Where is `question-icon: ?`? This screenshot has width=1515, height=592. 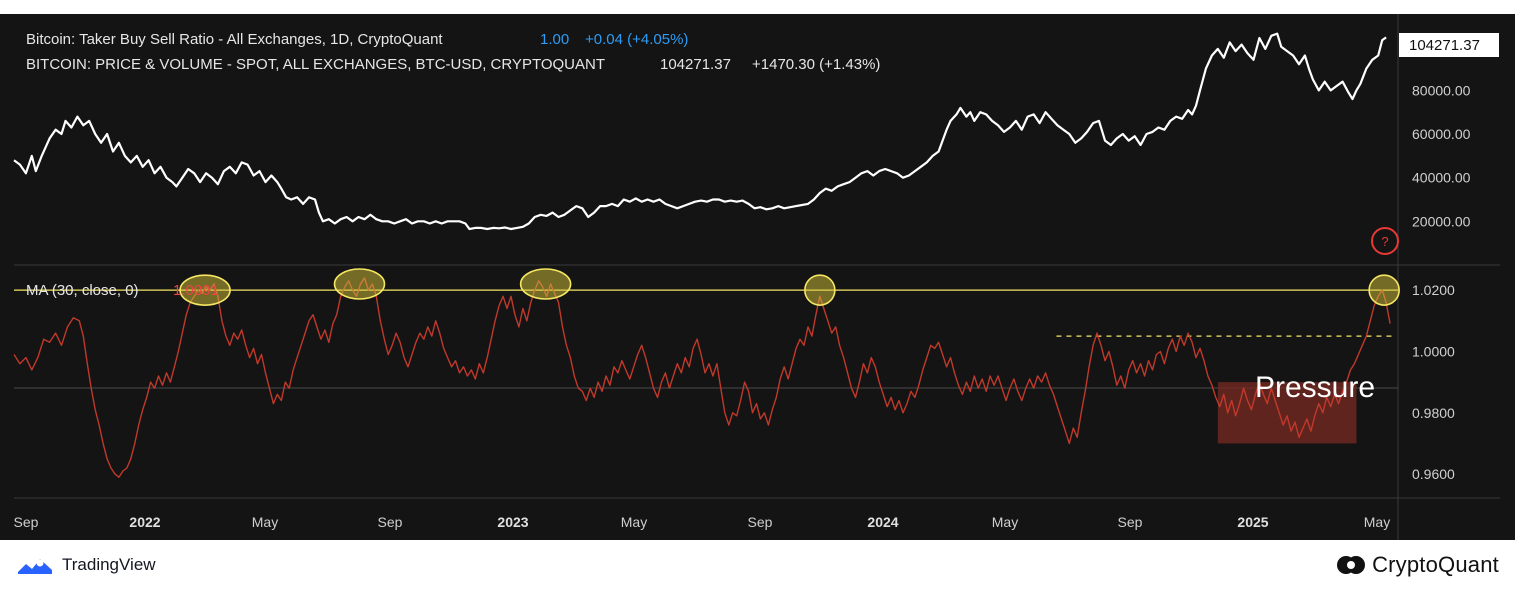 question-icon: ? is located at coordinates (1385, 241).